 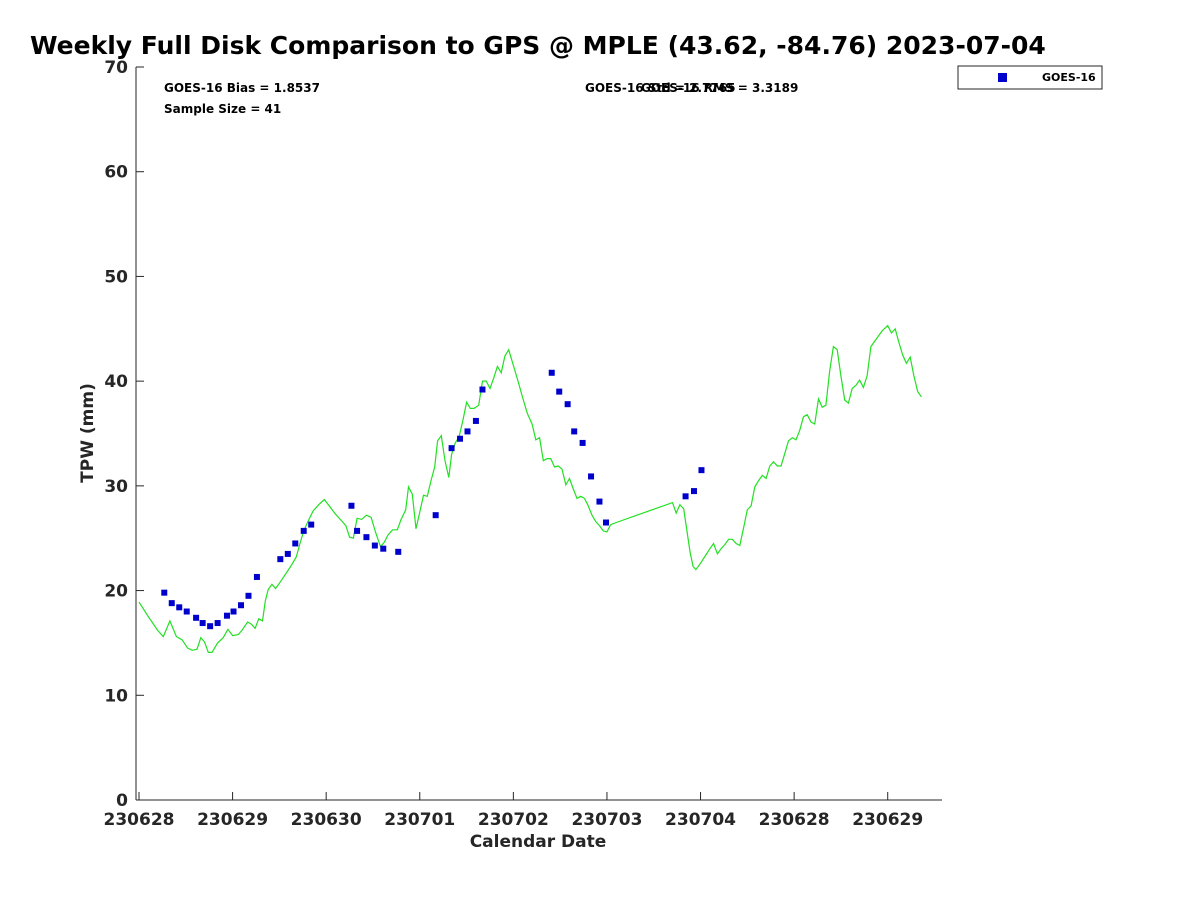 I want to click on y-axis-ticks: 0 10 20 30 40 50 60 70, so click(x=124, y=434).